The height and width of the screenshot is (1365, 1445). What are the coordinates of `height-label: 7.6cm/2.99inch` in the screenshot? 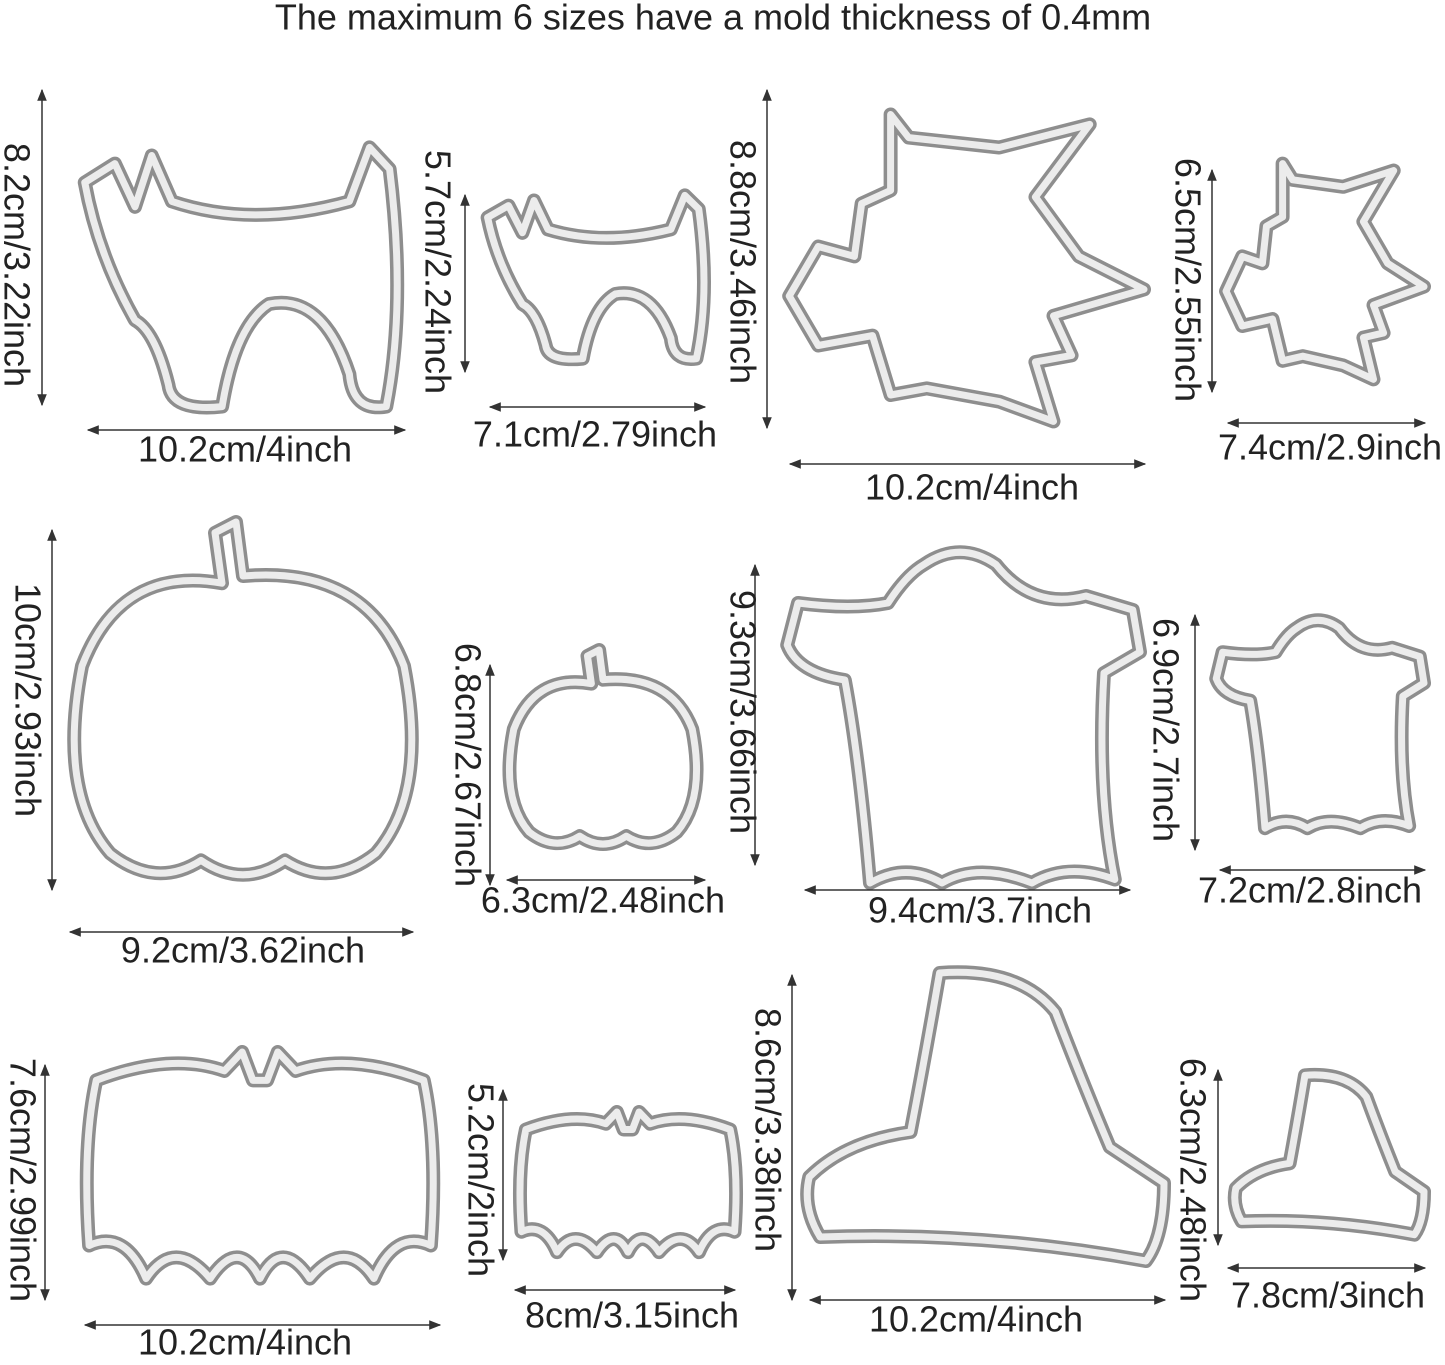 It's located at (22, 1180).